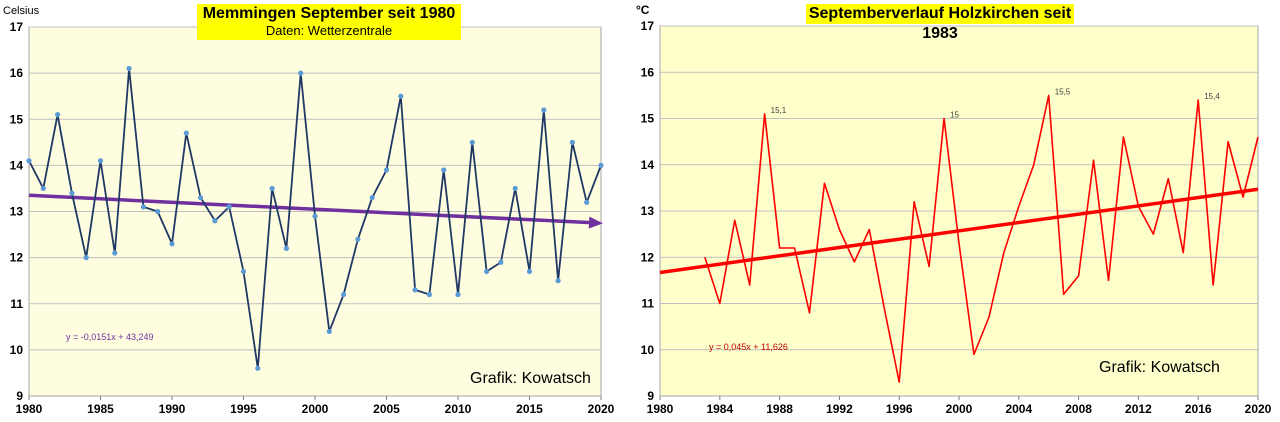  I want to click on trend-arrowhead, so click(595, 222).